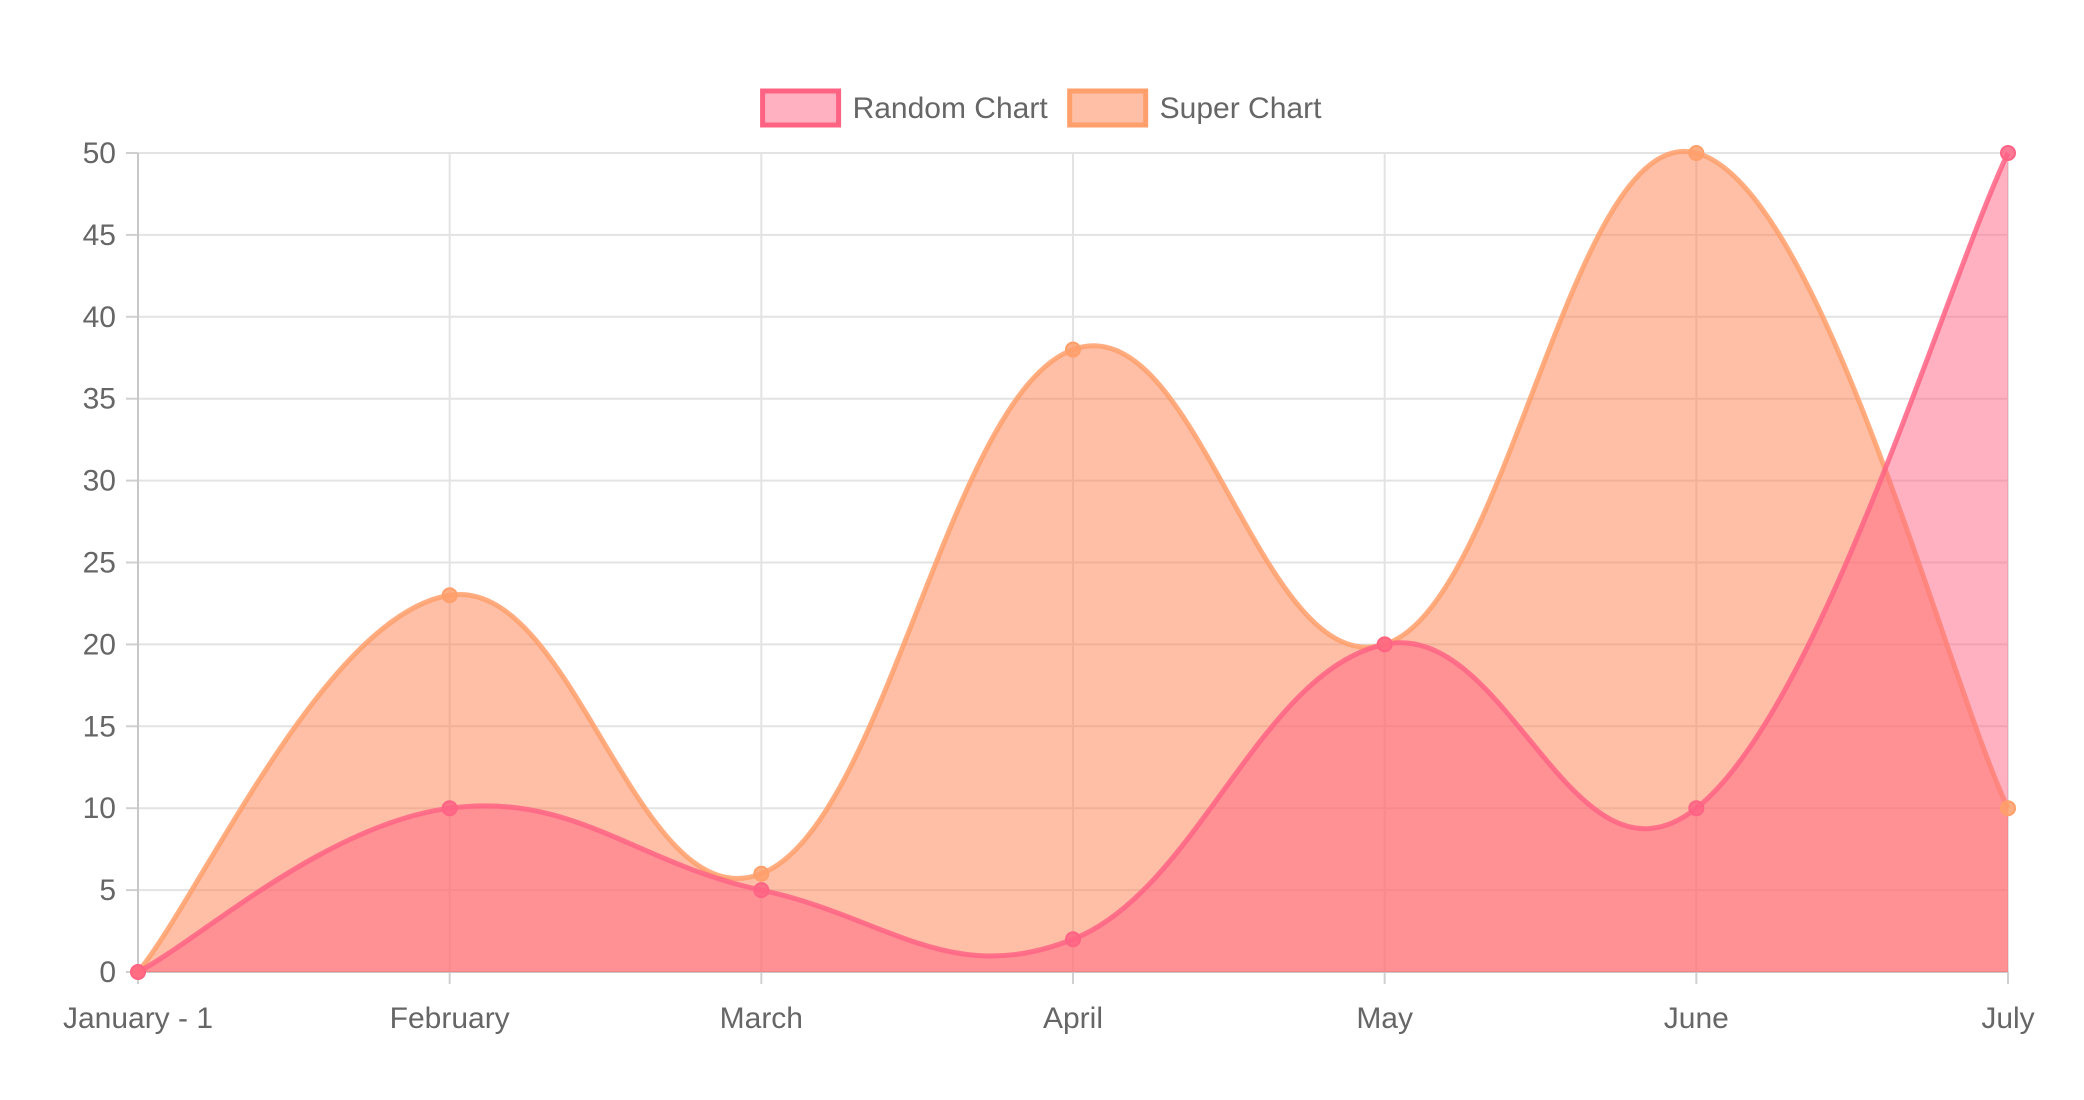 The width and height of the screenshot is (2084, 1100). What do you see at coordinates (99, 317) in the screenshot?
I see `y-tick-label: 40` at bounding box center [99, 317].